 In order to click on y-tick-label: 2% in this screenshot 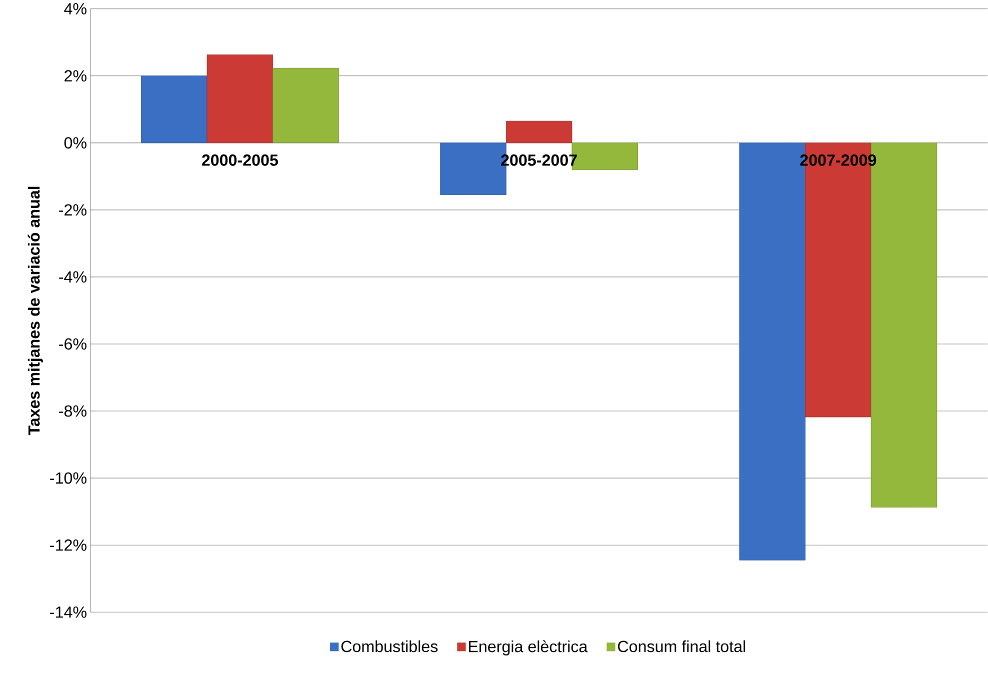, I will do `click(75, 76)`.